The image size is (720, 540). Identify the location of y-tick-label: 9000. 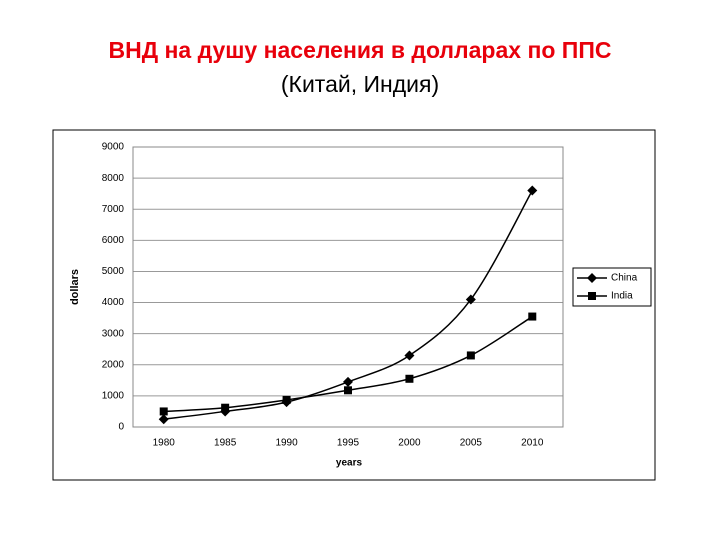
(113, 147).